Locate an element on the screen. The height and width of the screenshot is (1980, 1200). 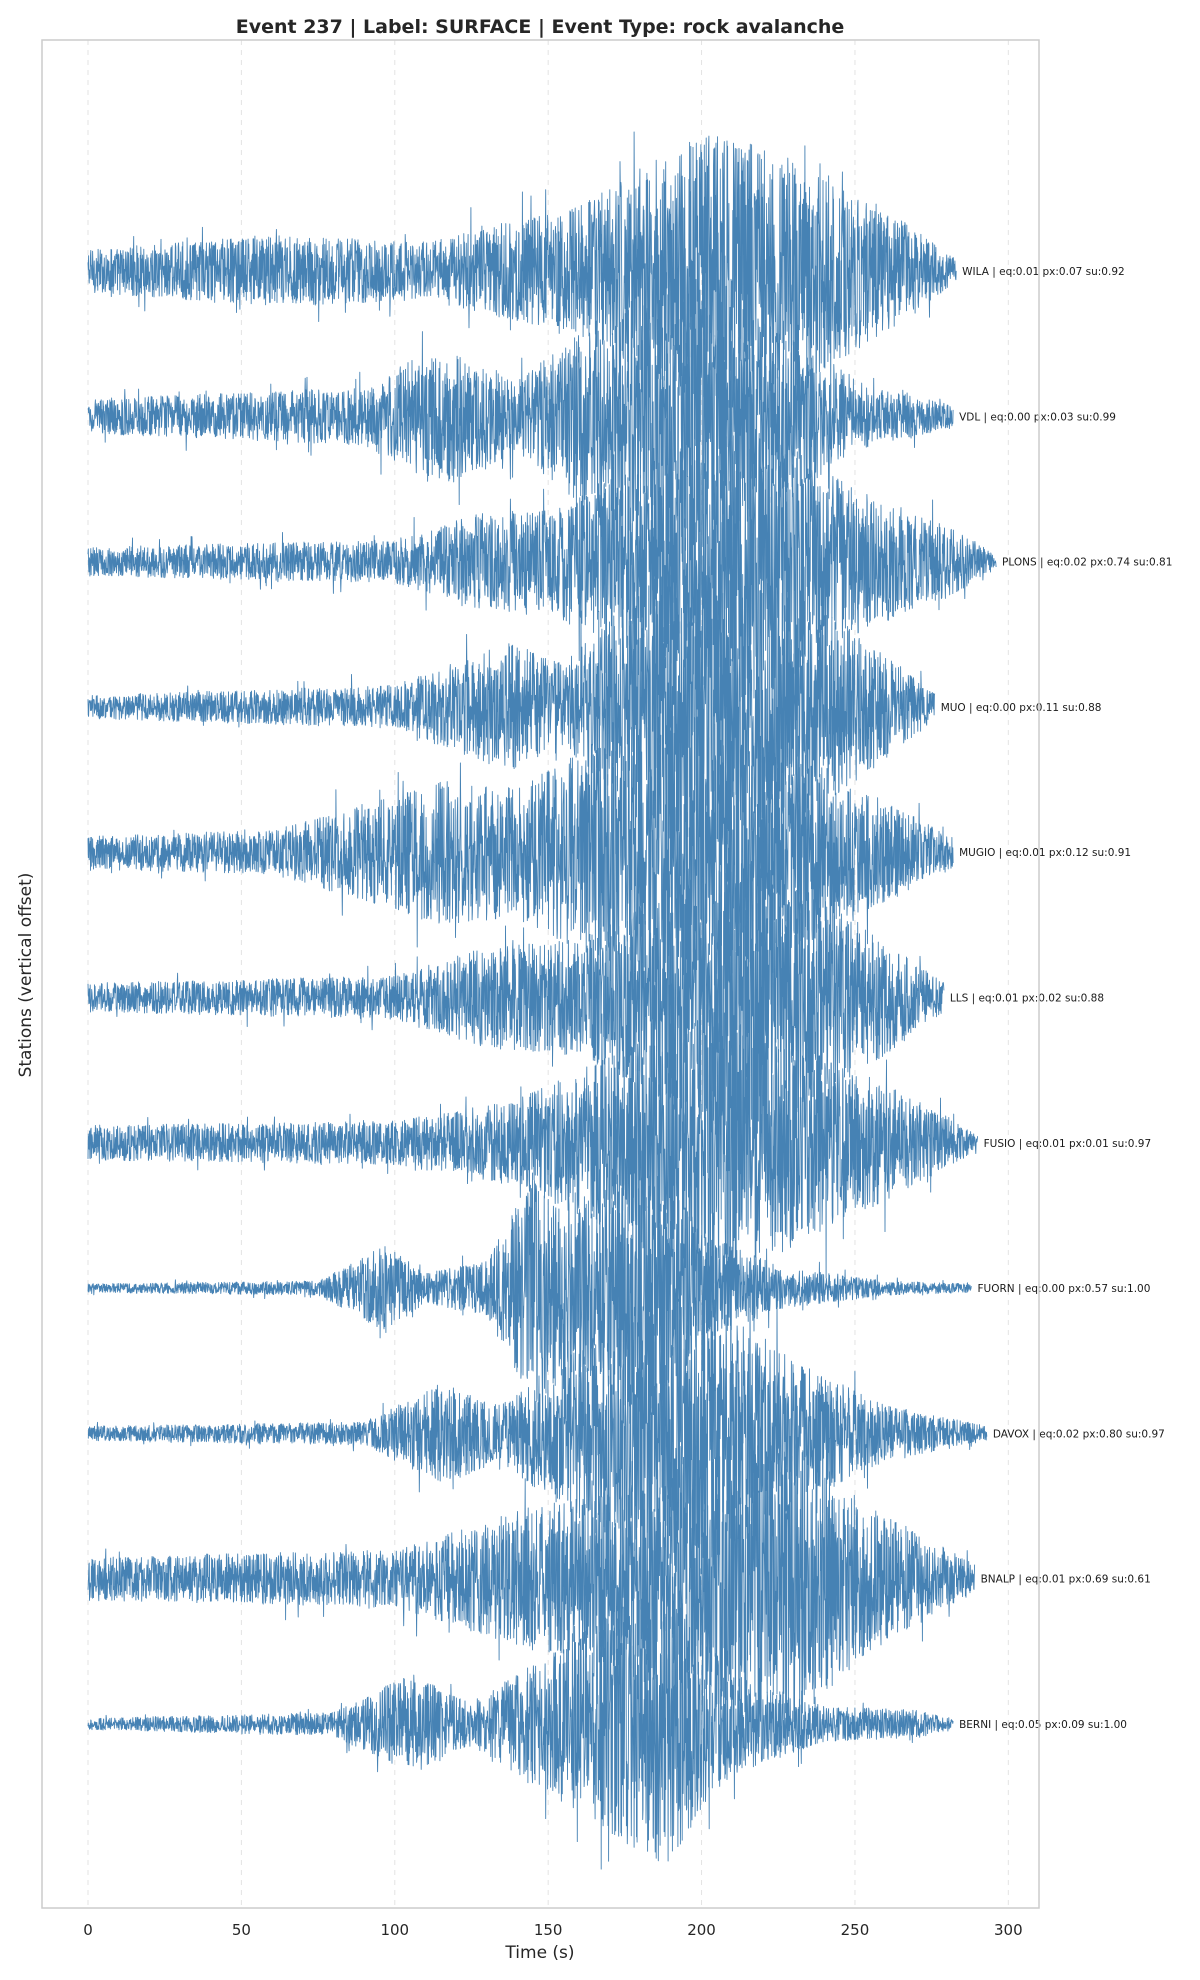
station-label-fusio: FUSIO | eq:0.01 px:0.01 su:0.97 is located at coordinates (1068, 1144).